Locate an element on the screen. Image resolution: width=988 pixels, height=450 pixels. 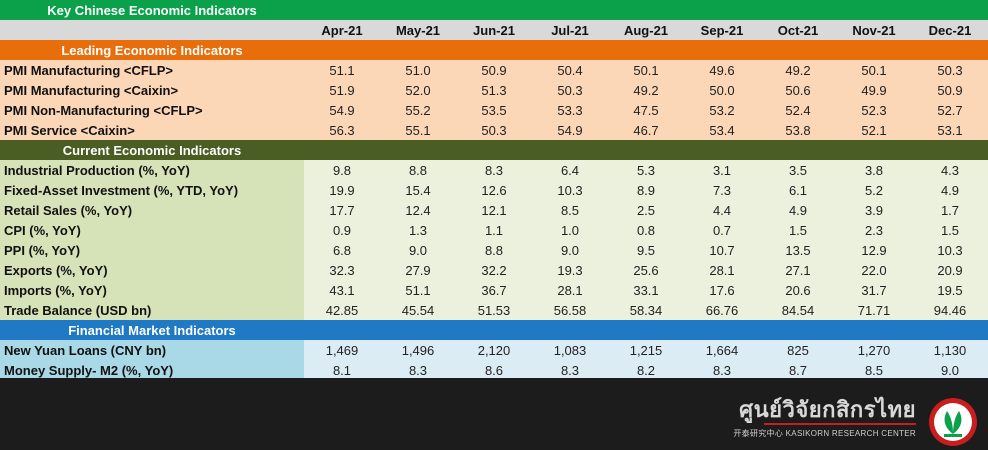
month-header: Jun-21 is located at coordinates (494, 30).